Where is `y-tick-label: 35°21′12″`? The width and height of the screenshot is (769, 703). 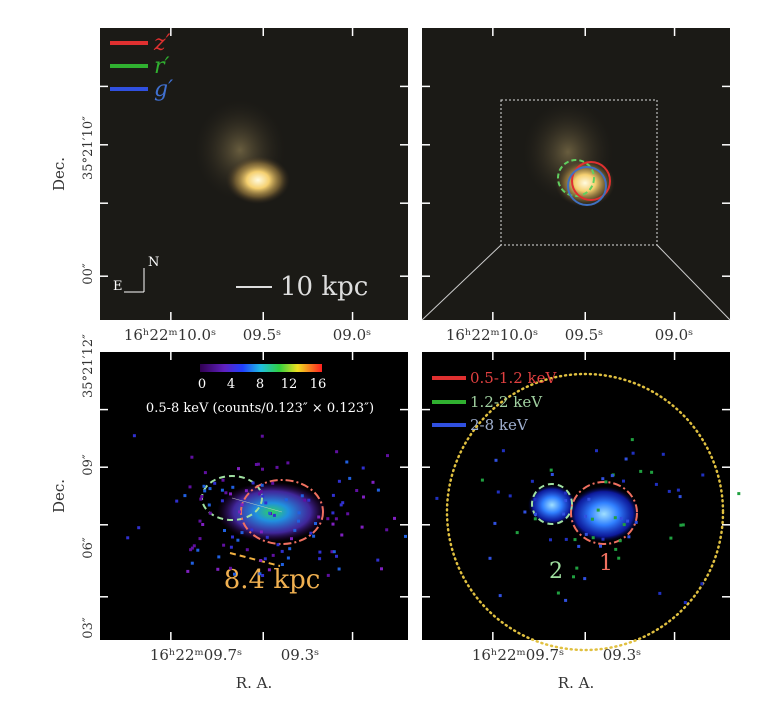 y-tick-label: 35°21′12″ is located at coordinates (88, 366).